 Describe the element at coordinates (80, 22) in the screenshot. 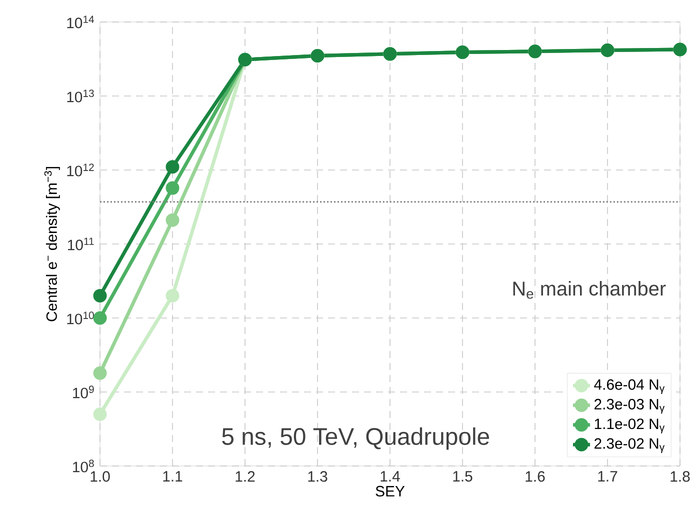

I see `y-tick-label: 10$^{14}$` at that location.